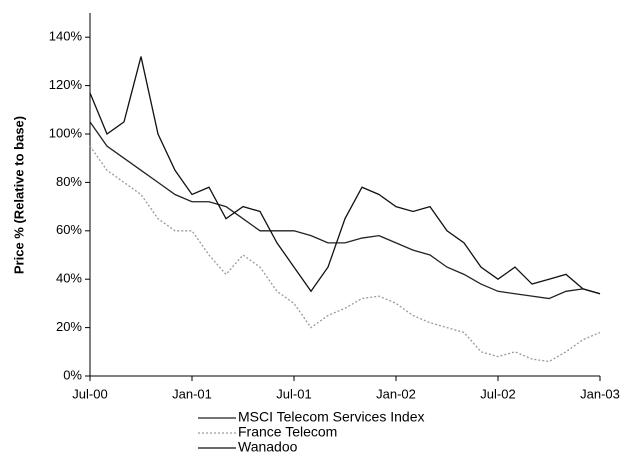 The image size is (631, 459). Describe the element at coordinates (192, 393) in the screenshot. I see `x-tick-label: Jan-01` at that location.